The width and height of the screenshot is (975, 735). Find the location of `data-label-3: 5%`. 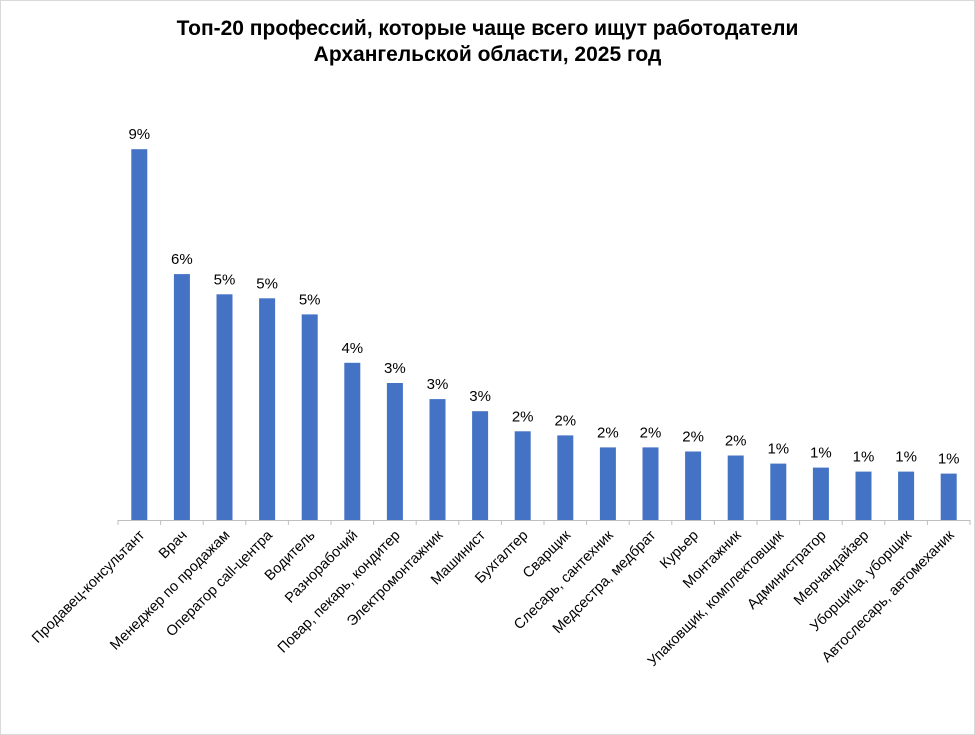

data-label-3: 5% is located at coordinates (225, 279).